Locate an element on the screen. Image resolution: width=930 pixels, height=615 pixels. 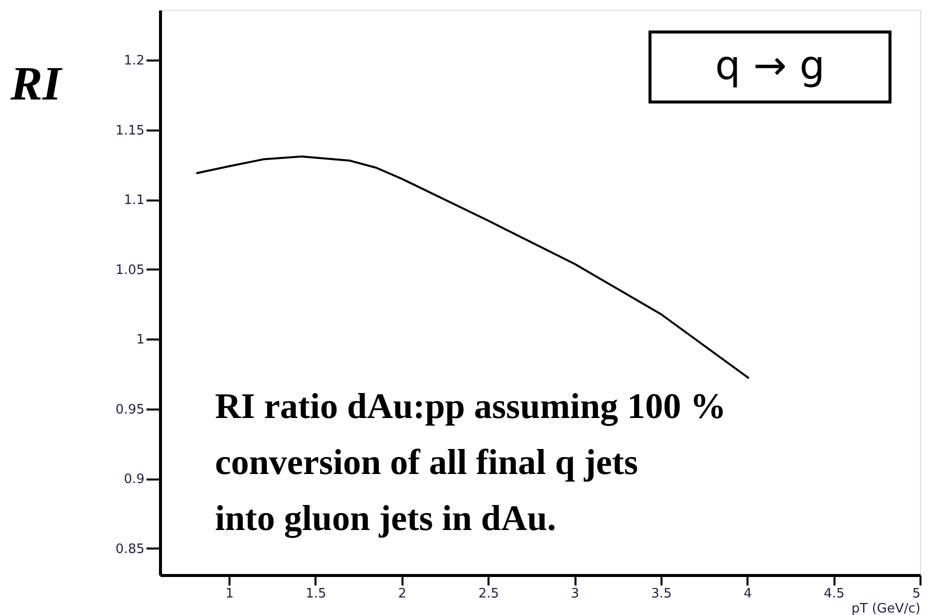
x-tick-label: 3.5 is located at coordinates (661, 594).